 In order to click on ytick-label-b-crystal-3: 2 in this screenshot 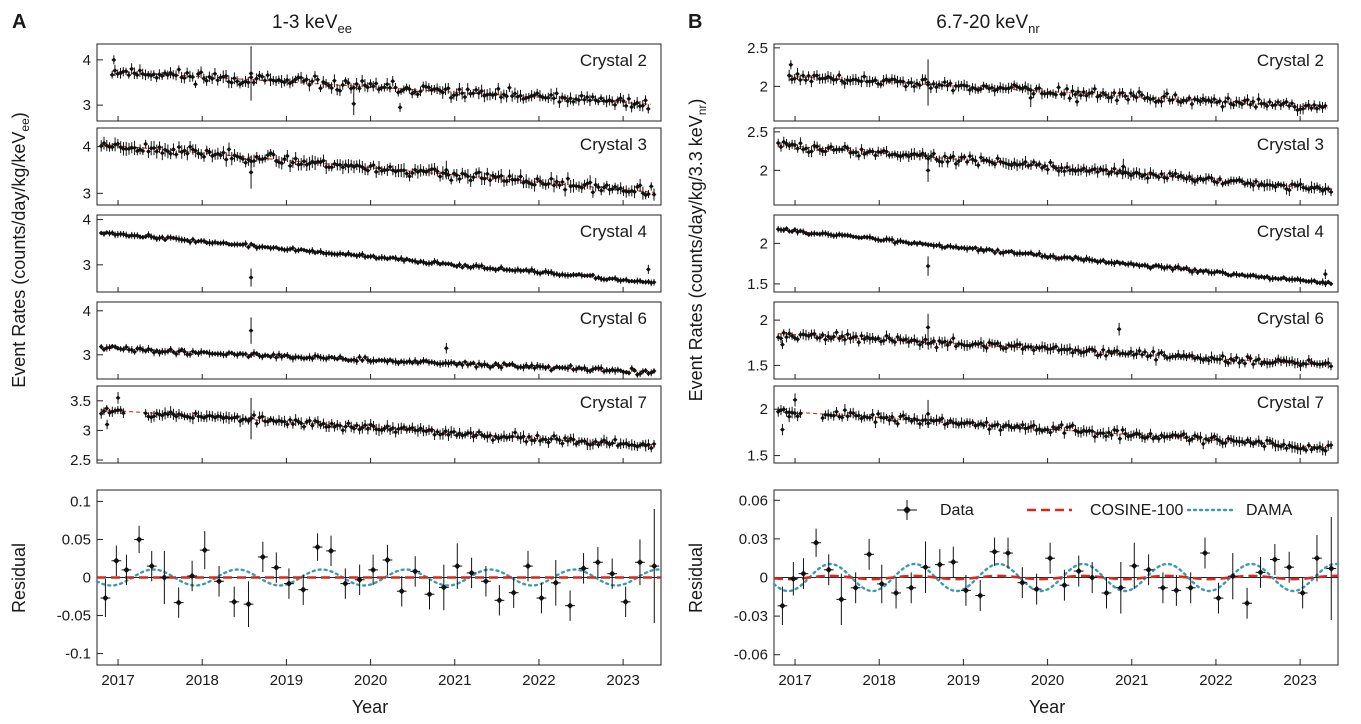, I will do `click(764, 170)`.